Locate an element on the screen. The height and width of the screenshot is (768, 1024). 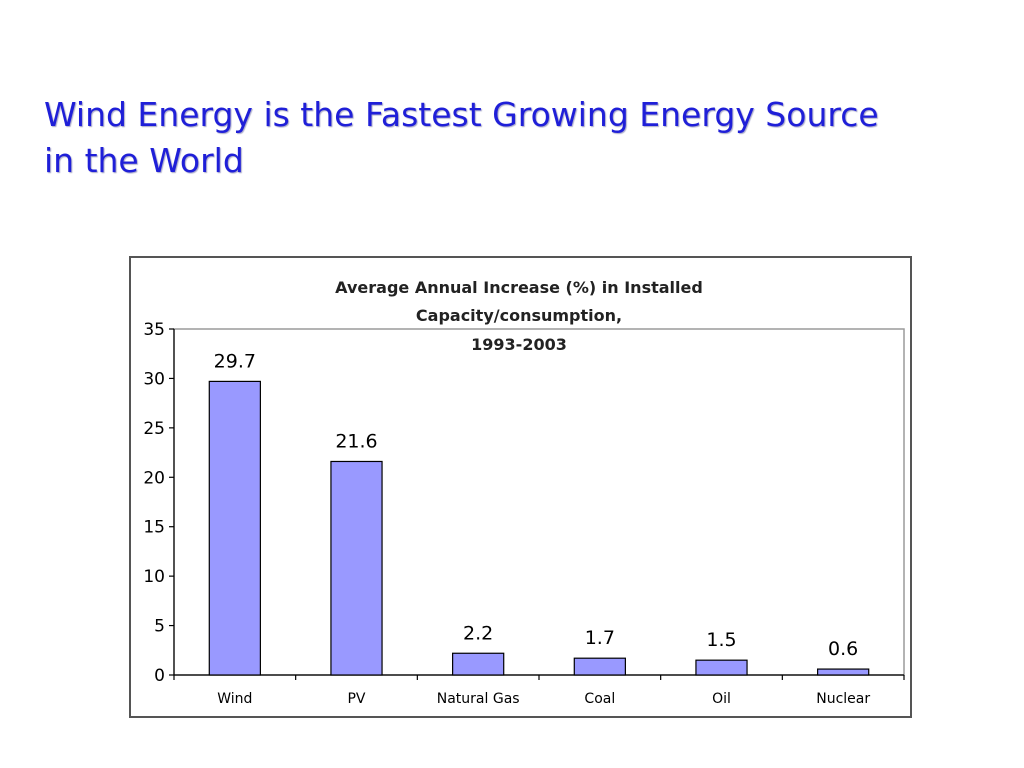
x-category-label: Nuclear is located at coordinates (843, 699).